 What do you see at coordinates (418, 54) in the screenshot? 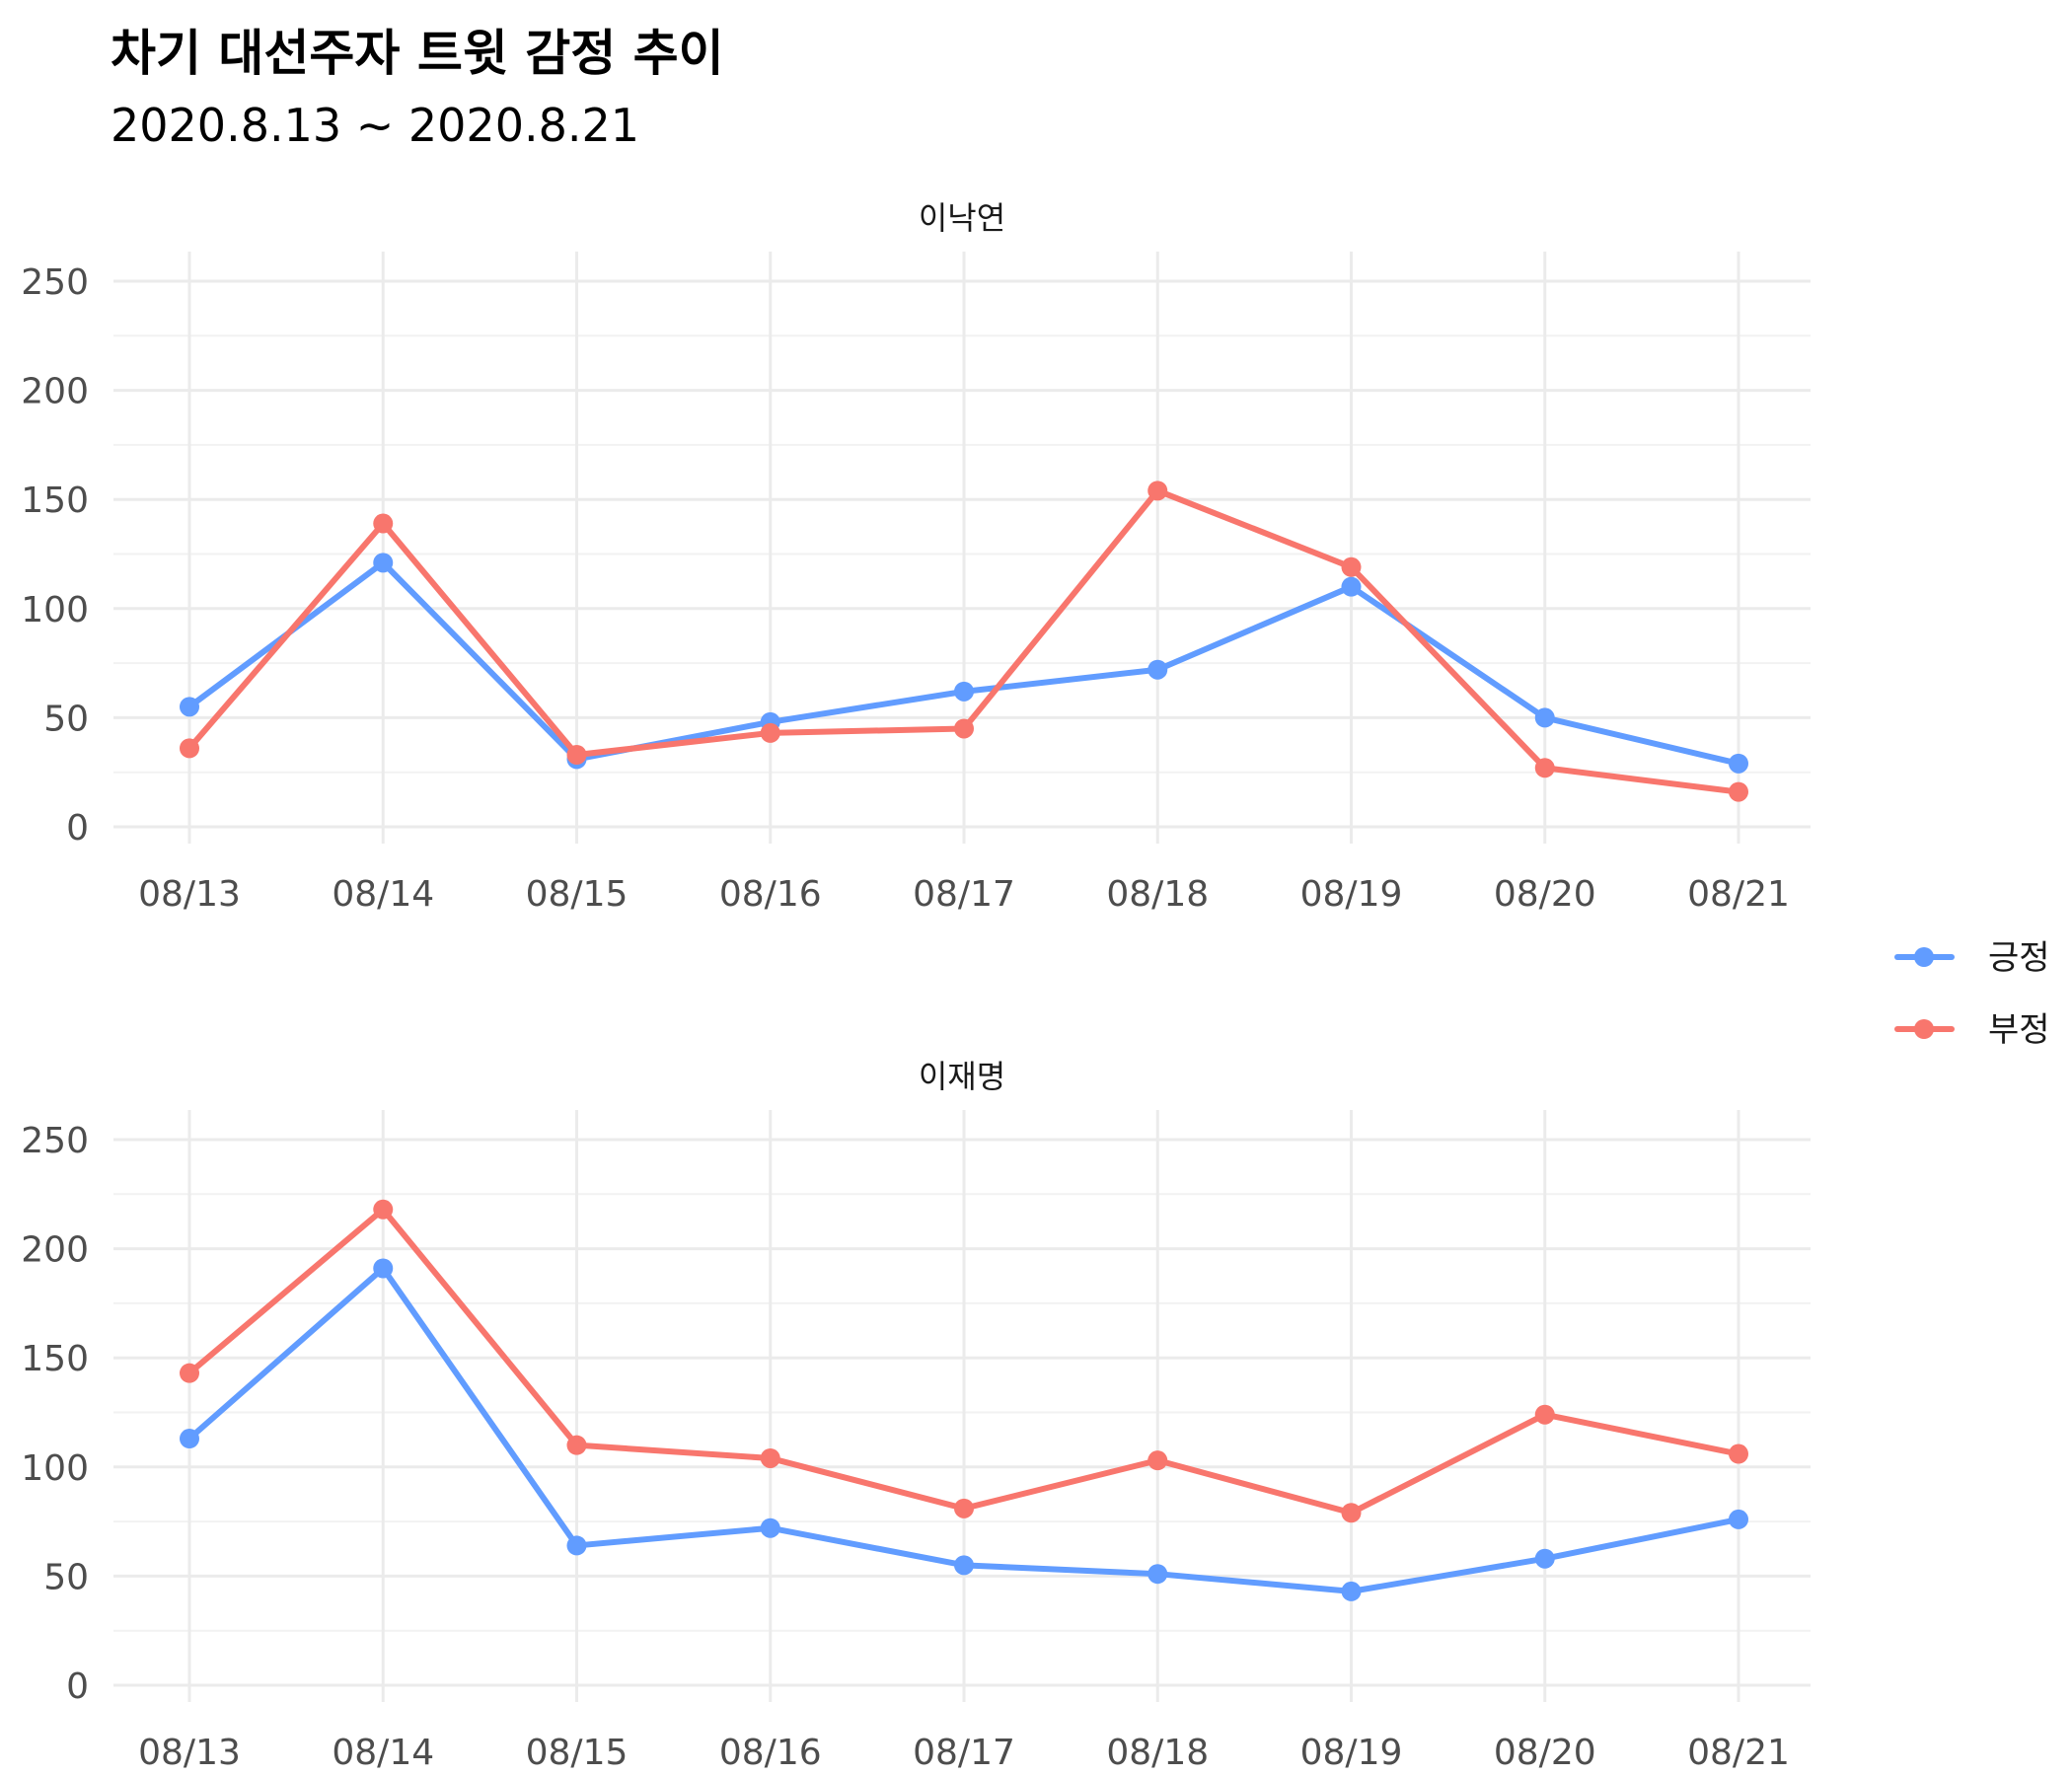
I see `chart-title: 차기 대선주자 트윗 감정 추이` at bounding box center [418, 54].